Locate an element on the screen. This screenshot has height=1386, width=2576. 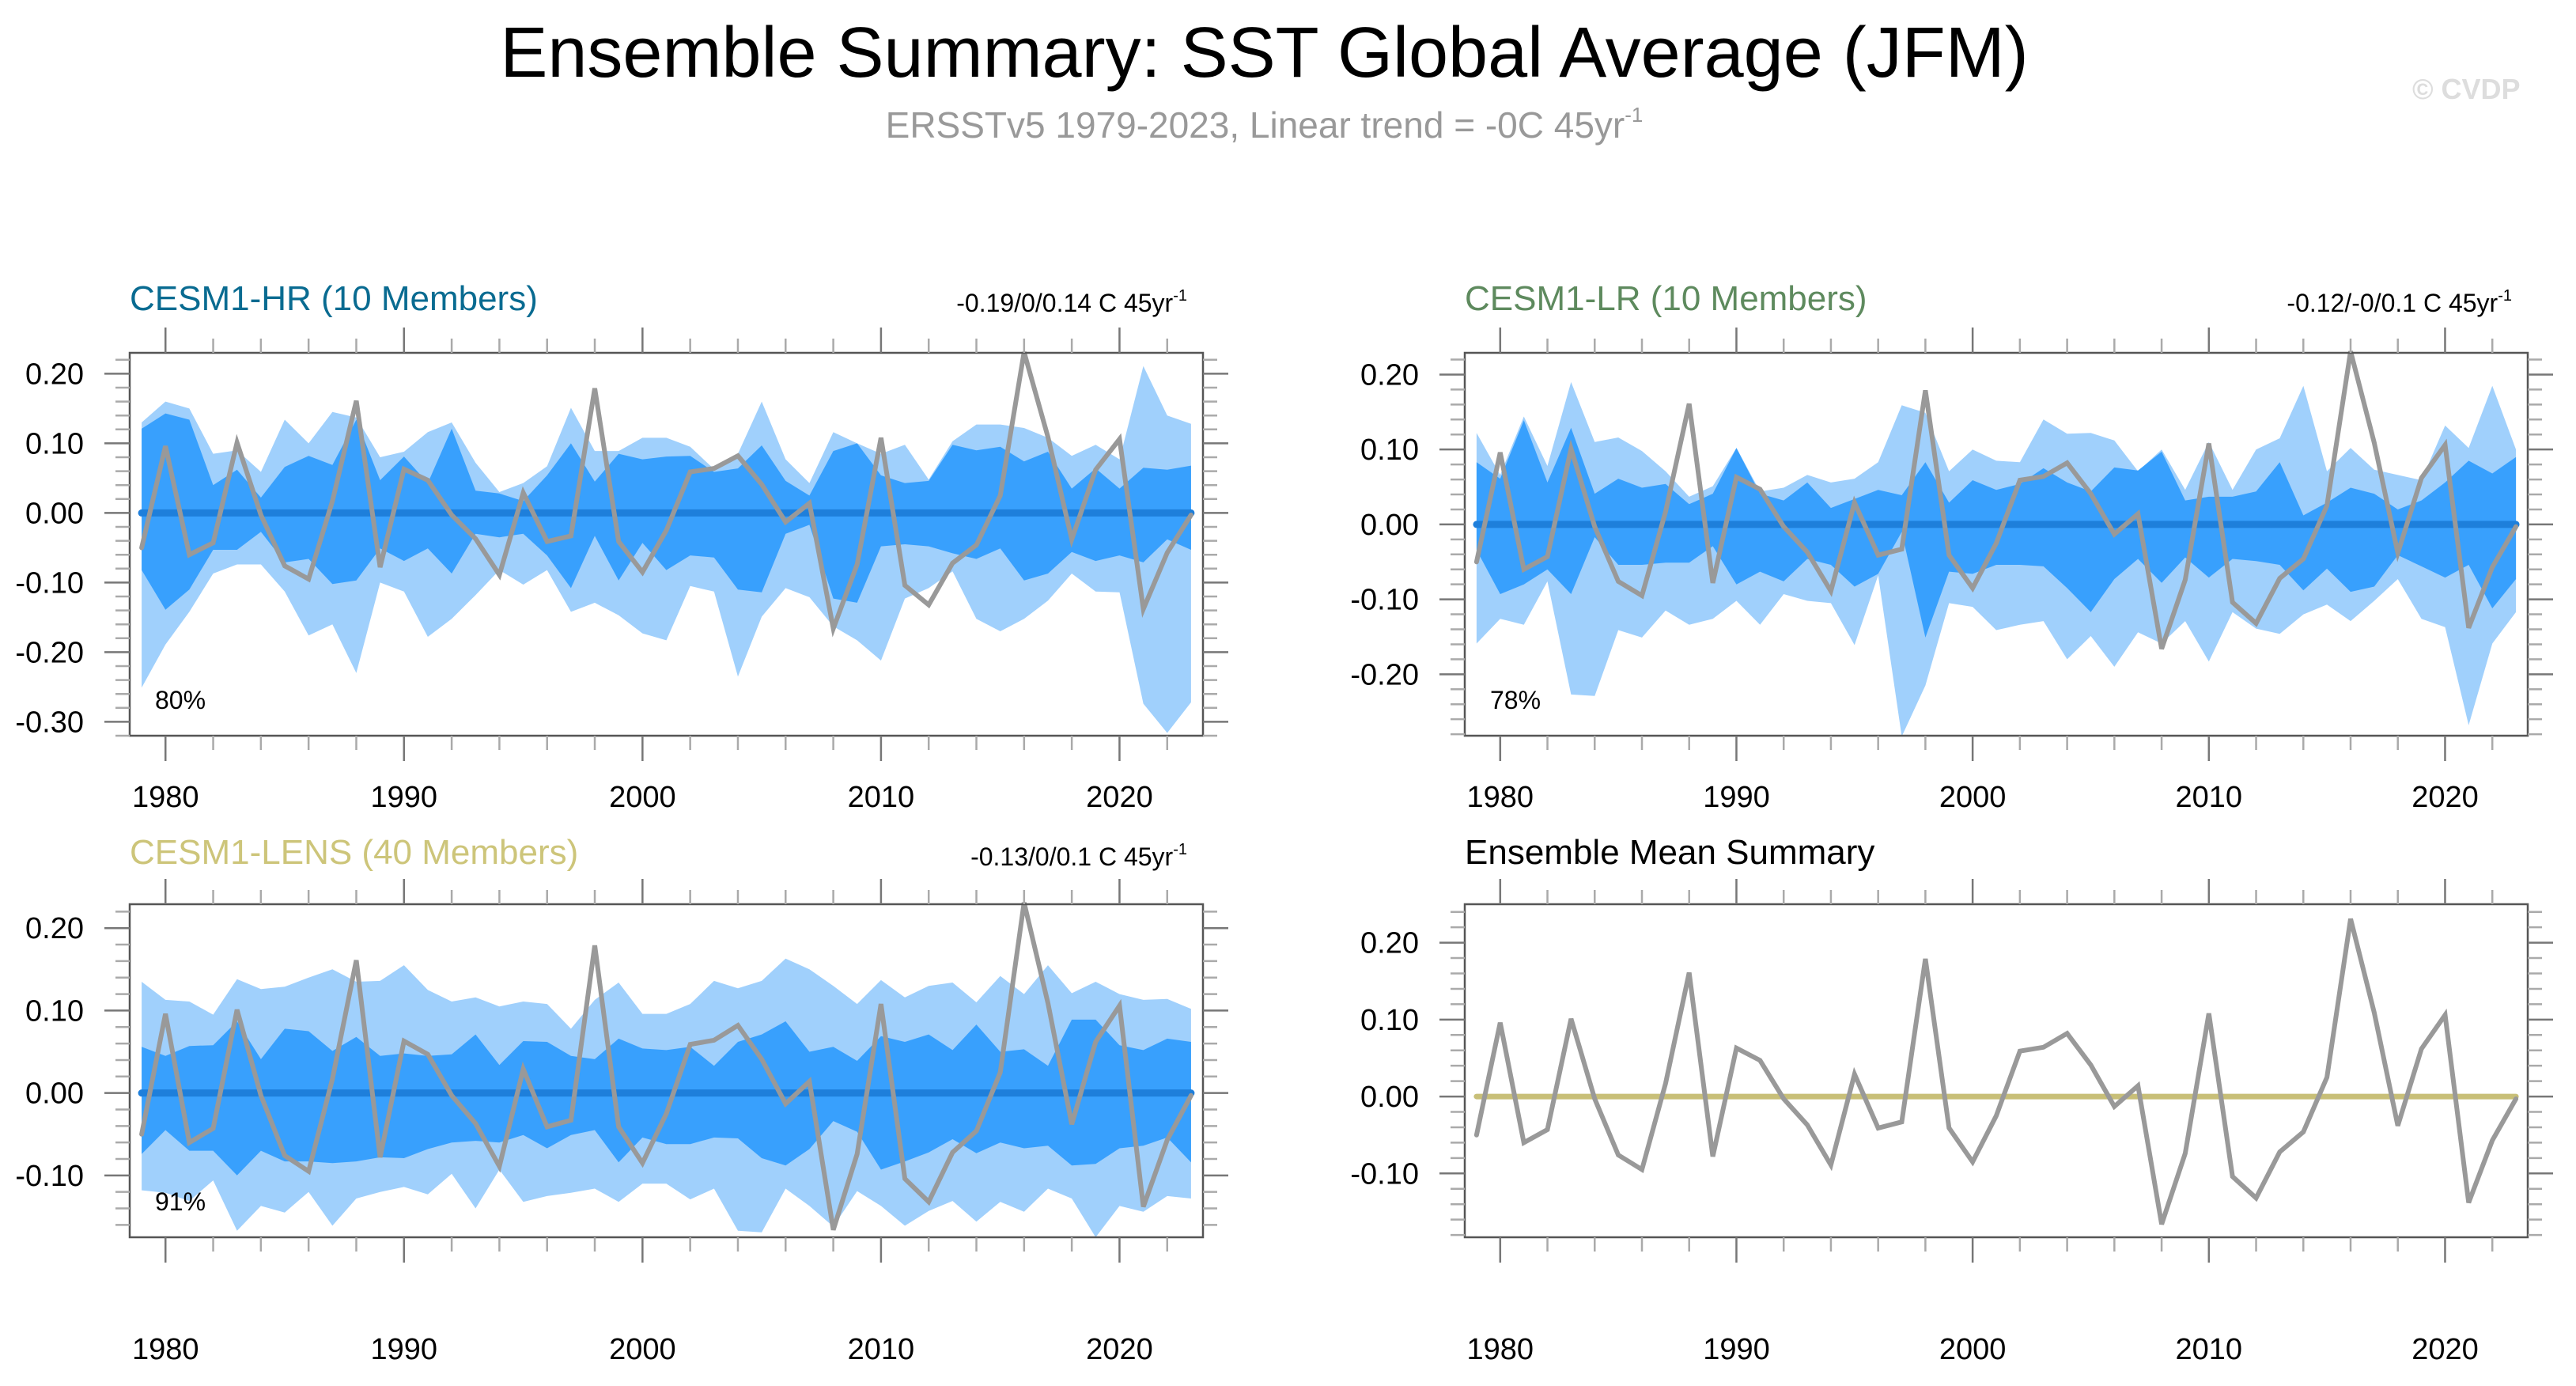
panel-title: CESM1-HR (10 Members) is located at coordinates (334, 299).